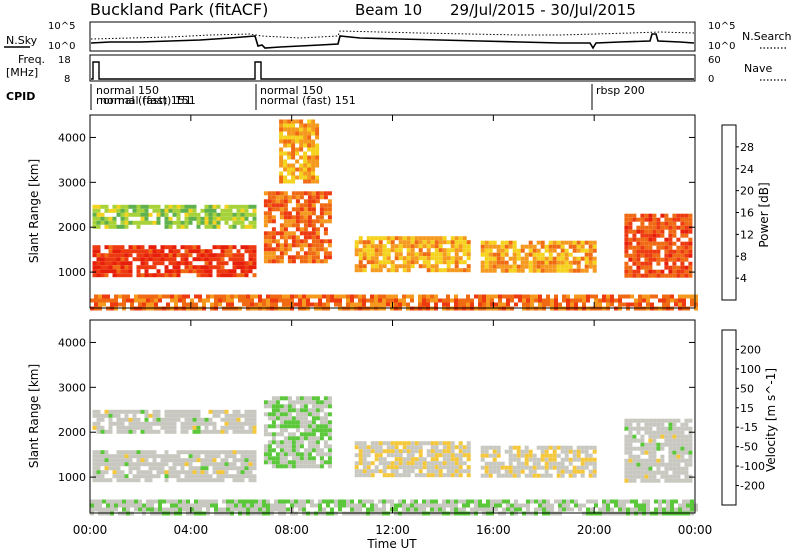 The image size is (800, 554). I want to click on colorbar-tick-label: 15, so click(747, 408).